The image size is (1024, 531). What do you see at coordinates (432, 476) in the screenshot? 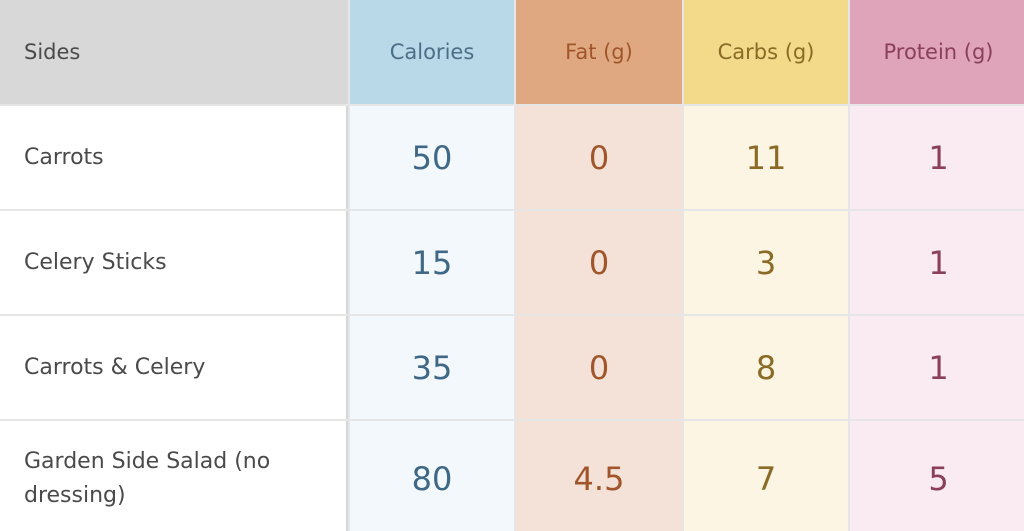
I see `row-calories: 80` at bounding box center [432, 476].